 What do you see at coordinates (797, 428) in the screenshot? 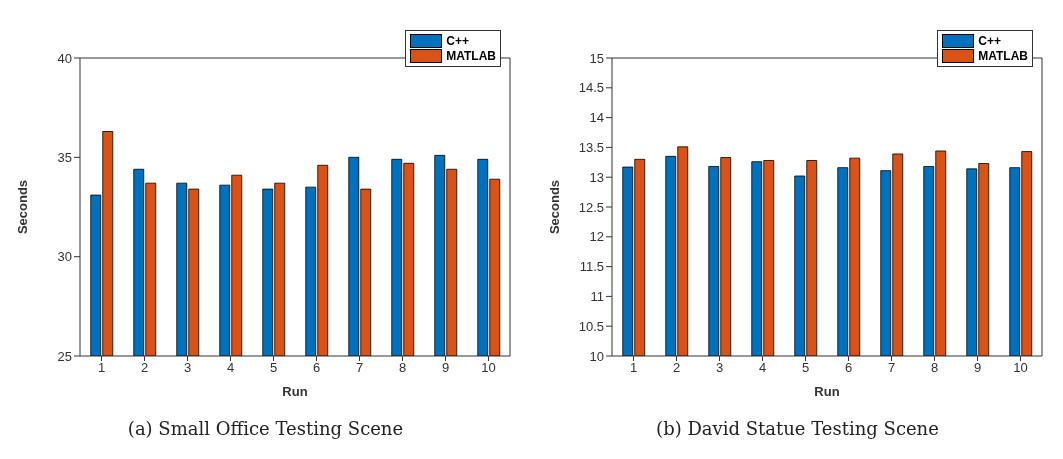
I see `text: (b) David Statue Testing Scene` at bounding box center [797, 428].